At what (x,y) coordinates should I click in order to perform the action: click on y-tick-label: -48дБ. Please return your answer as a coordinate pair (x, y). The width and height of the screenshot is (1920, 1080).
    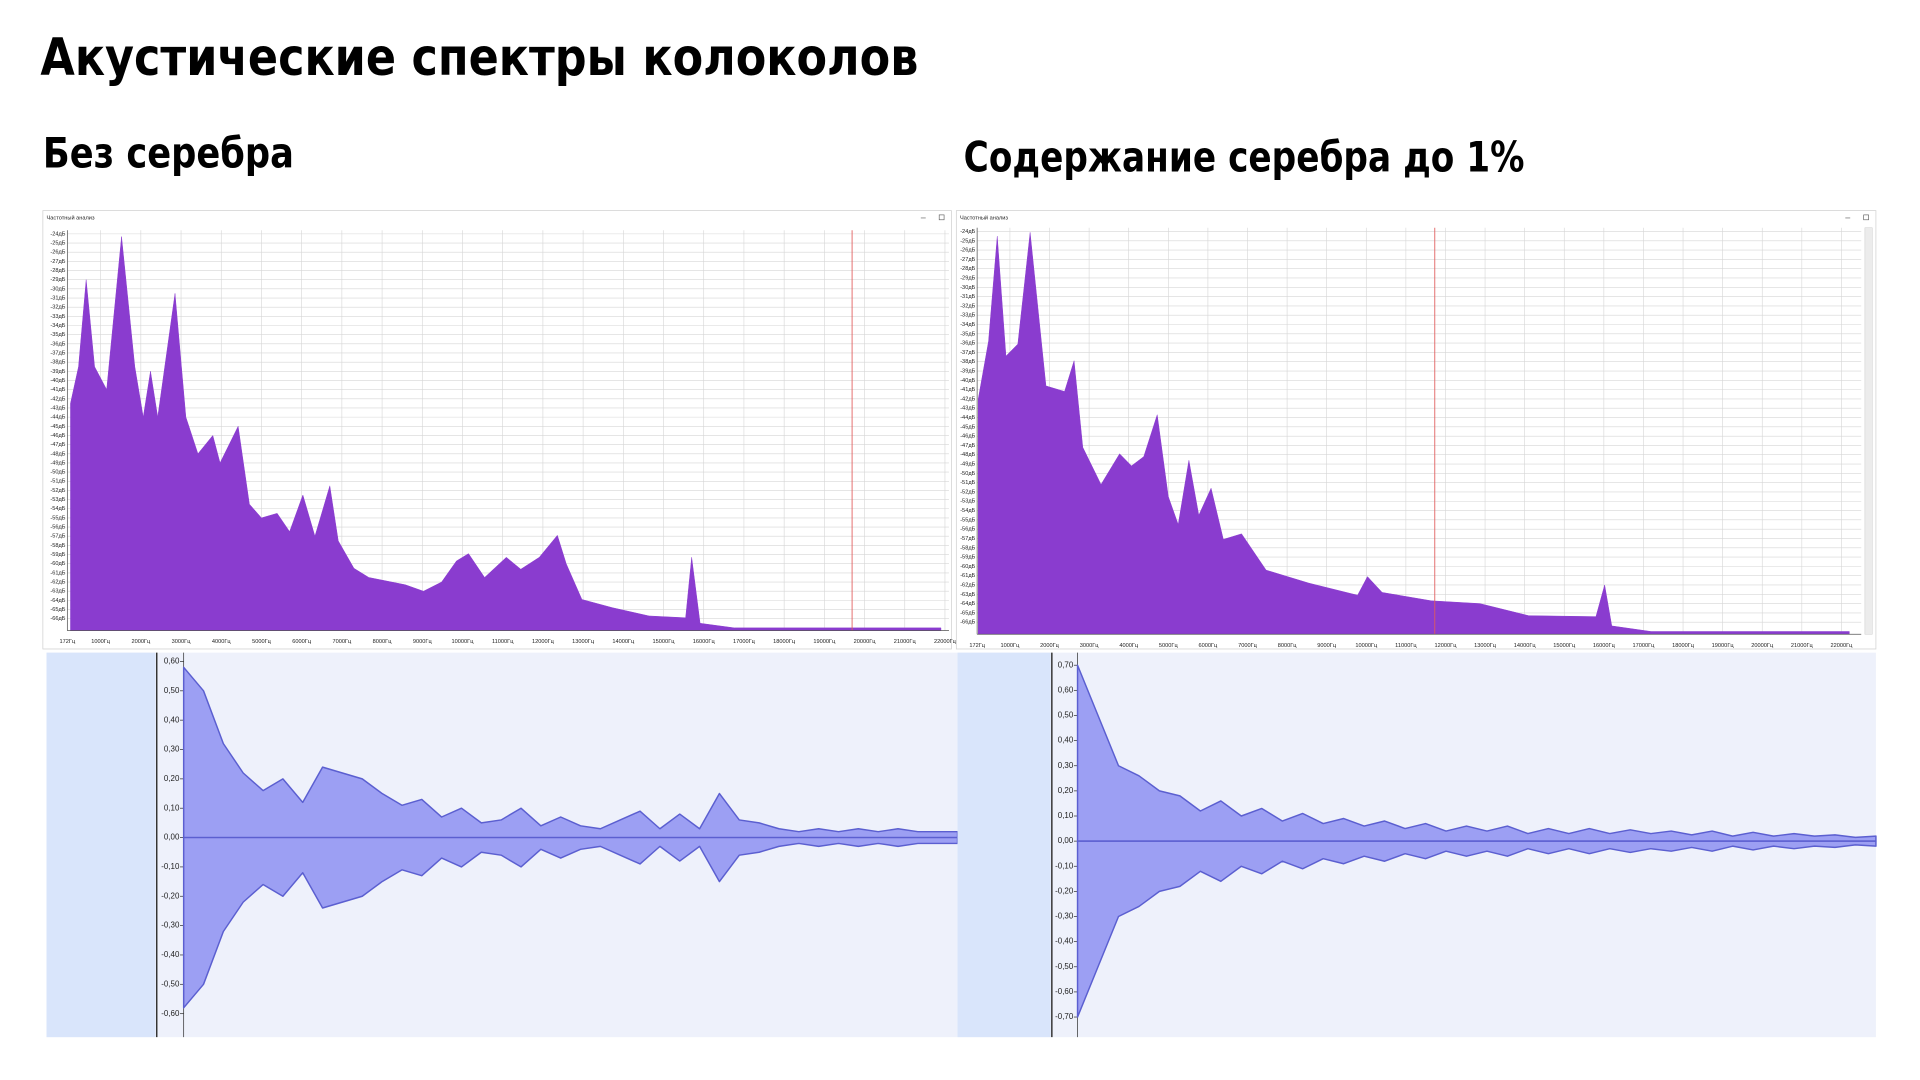
    Looking at the image, I should click on (57, 454).